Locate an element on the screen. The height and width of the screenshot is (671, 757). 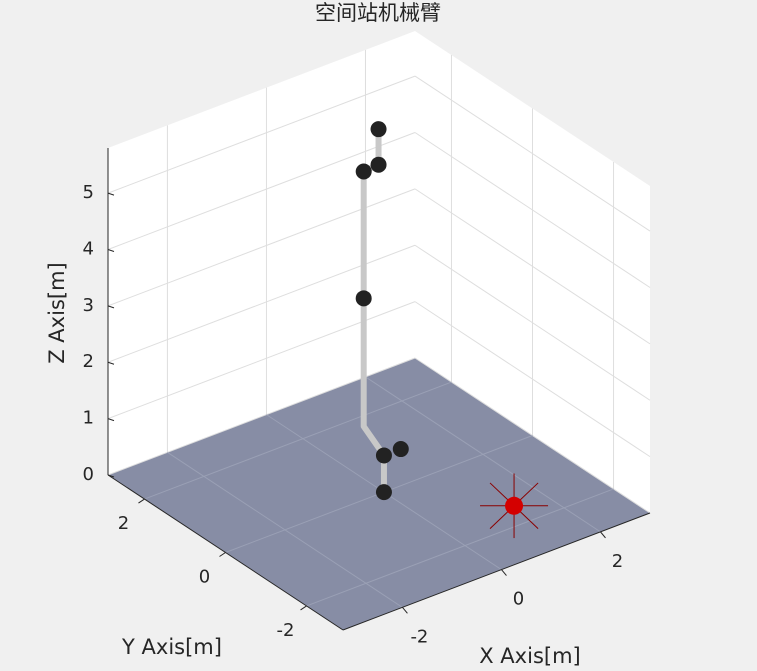
x-tick-label: 2 is located at coordinates (617, 561).